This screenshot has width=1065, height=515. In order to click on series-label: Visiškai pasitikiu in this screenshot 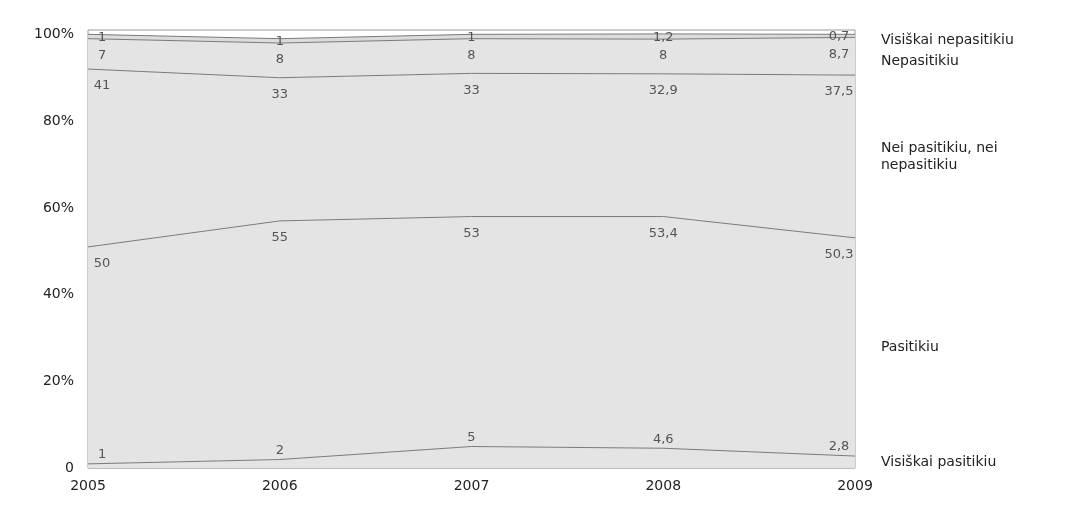, I will do `click(939, 460)`.